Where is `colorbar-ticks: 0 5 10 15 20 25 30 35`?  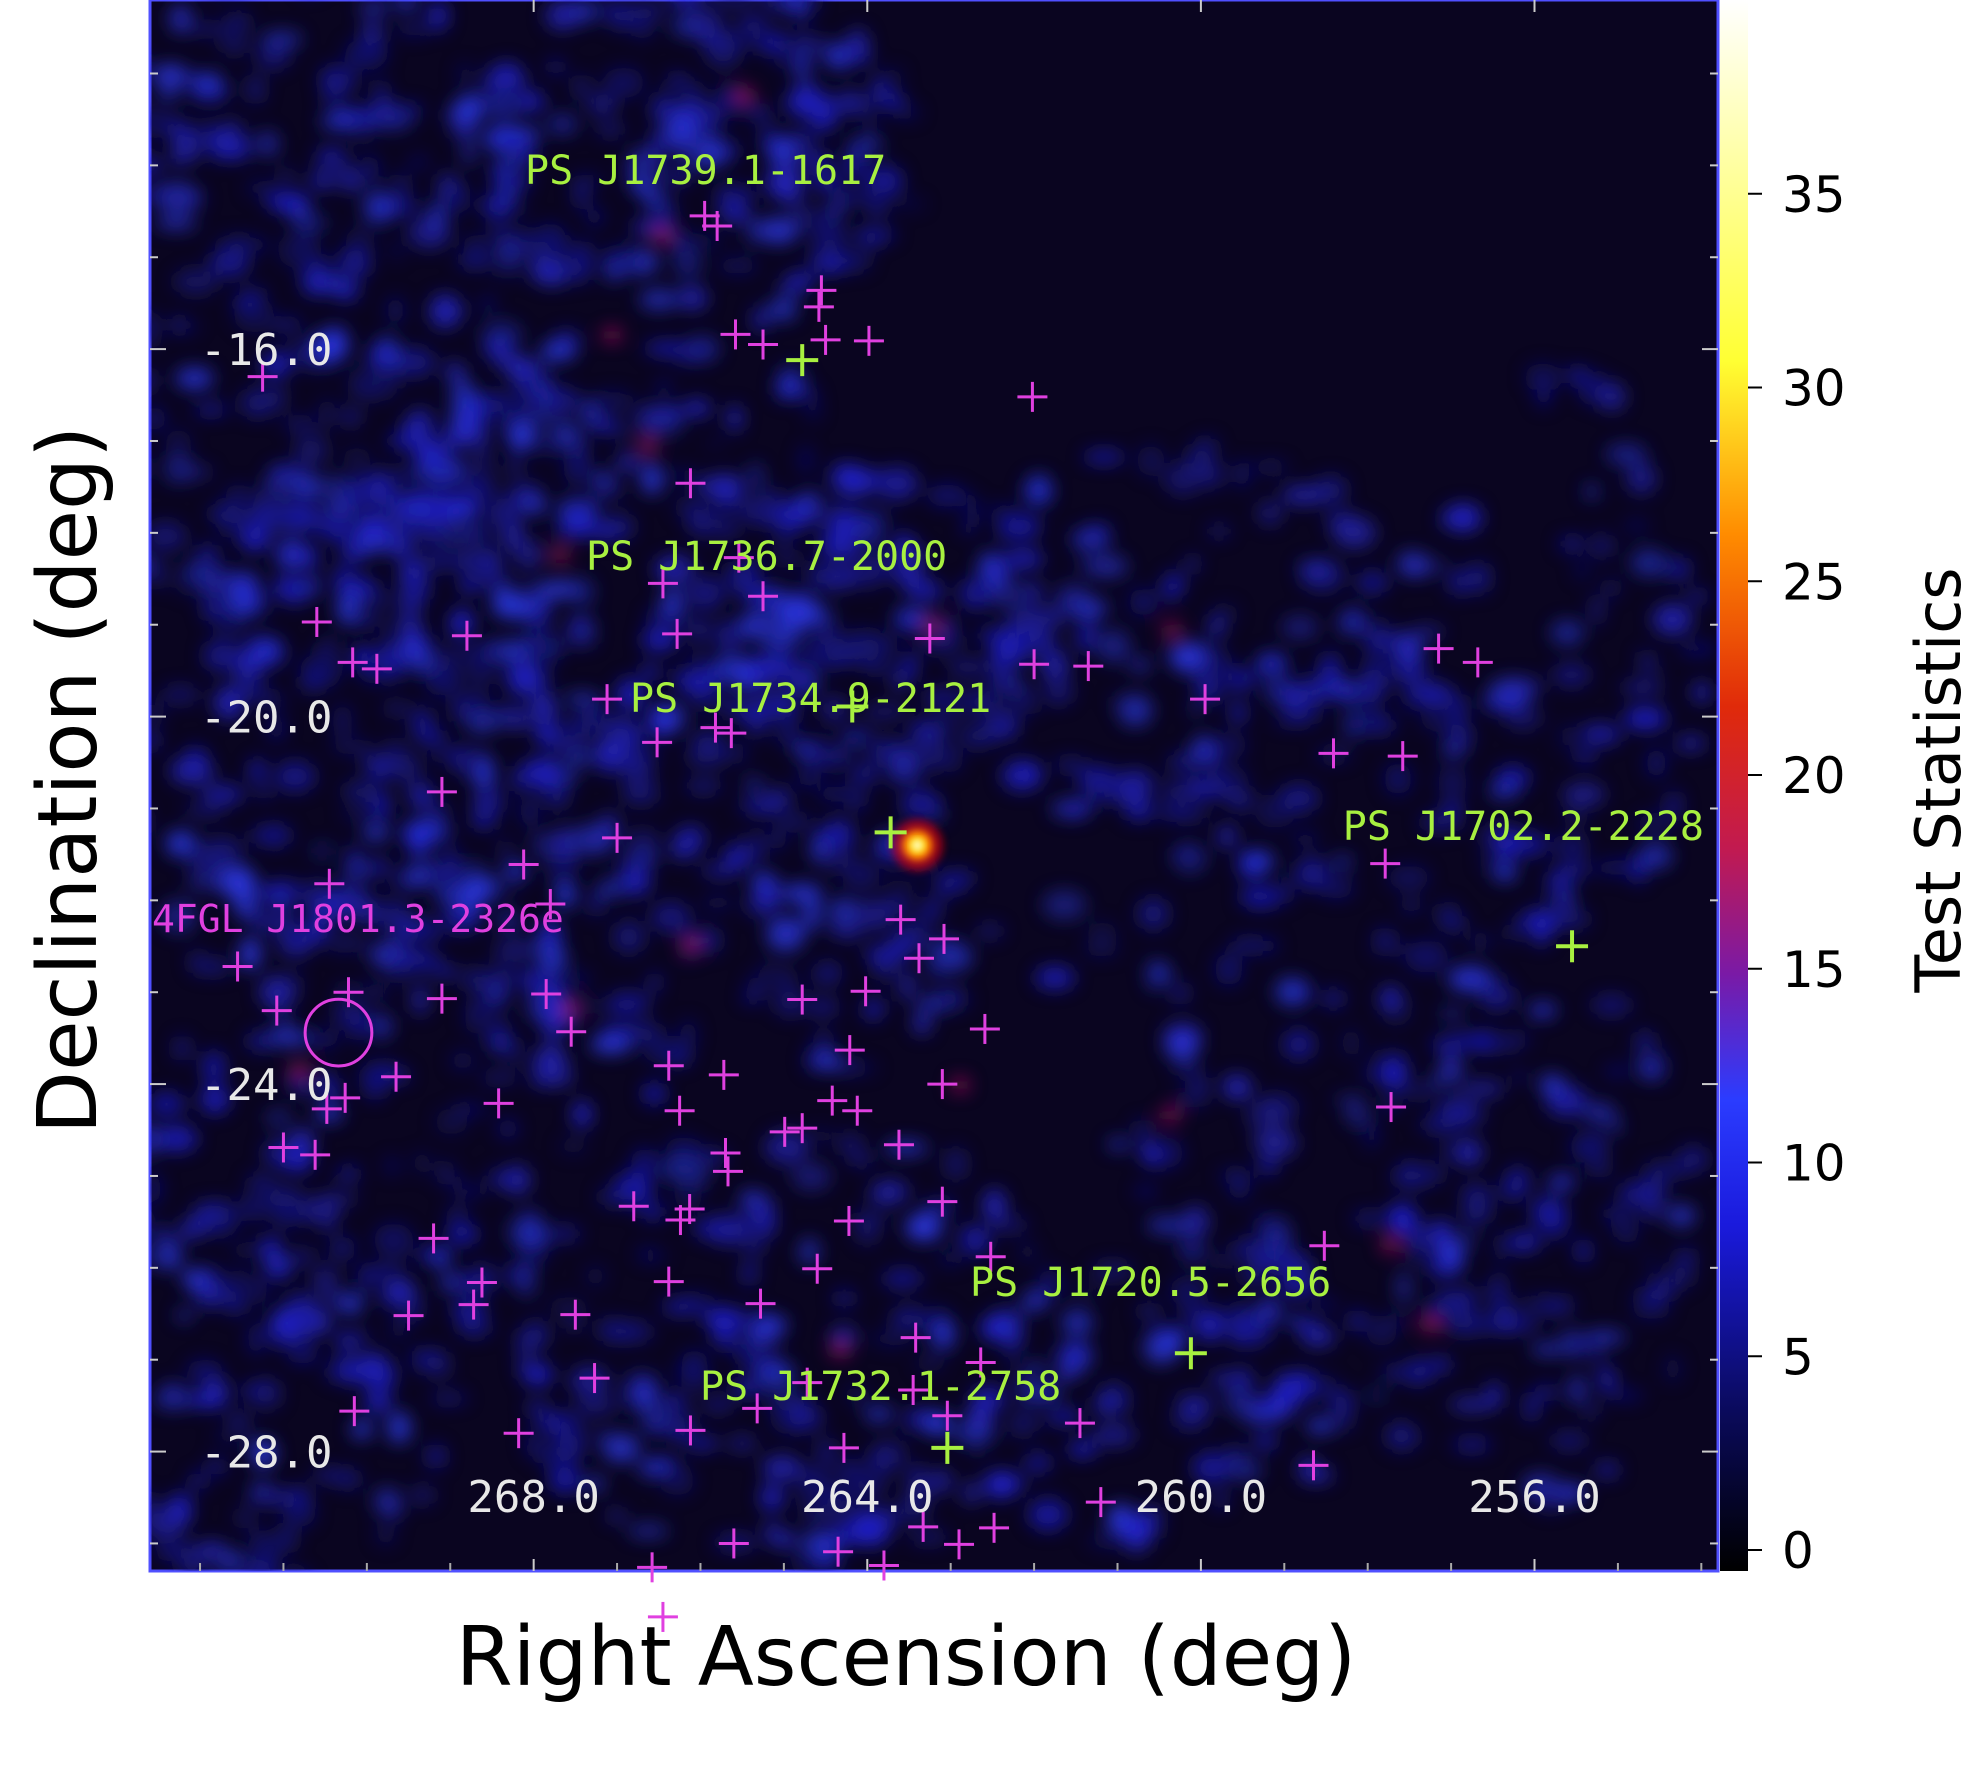
colorbar-ticks: 0 5 10 15 20 25 30 35 is located at coordinates (1797, 873).